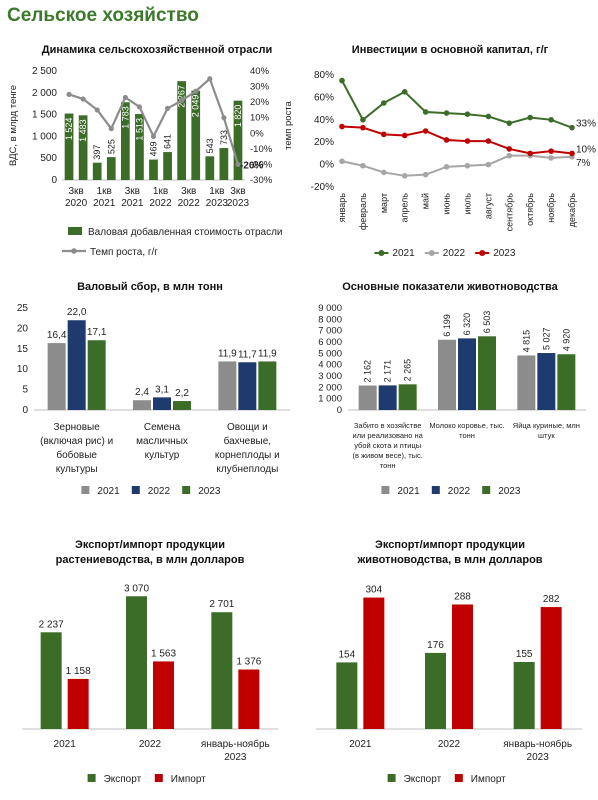  Describe the element at coordinates (330, 308) in the screenshot. I see `y-tick-label: 9 000` at that location.